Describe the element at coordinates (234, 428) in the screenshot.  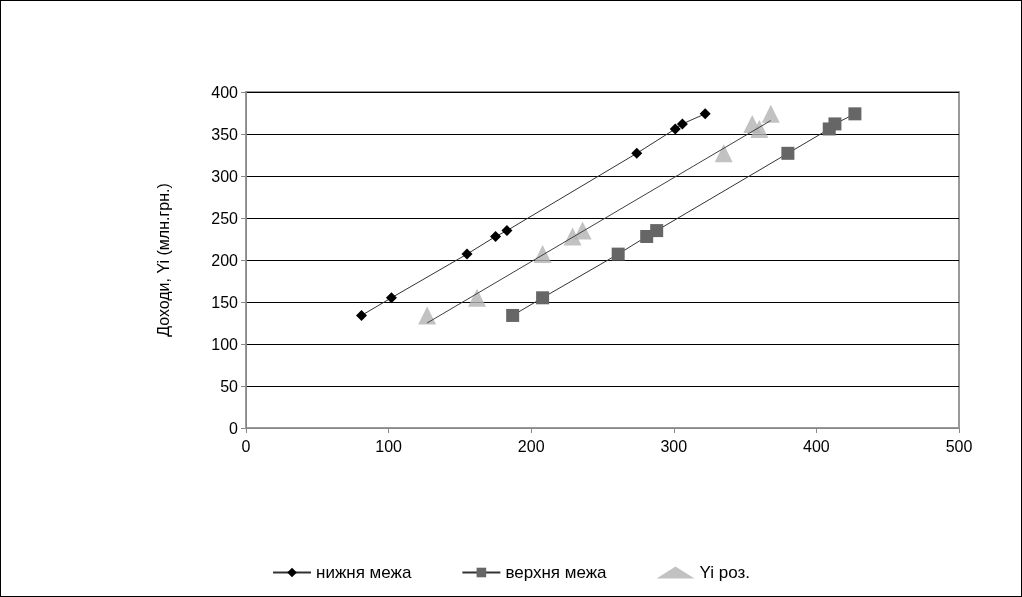
I see `y-tick-label: 0` at that location.